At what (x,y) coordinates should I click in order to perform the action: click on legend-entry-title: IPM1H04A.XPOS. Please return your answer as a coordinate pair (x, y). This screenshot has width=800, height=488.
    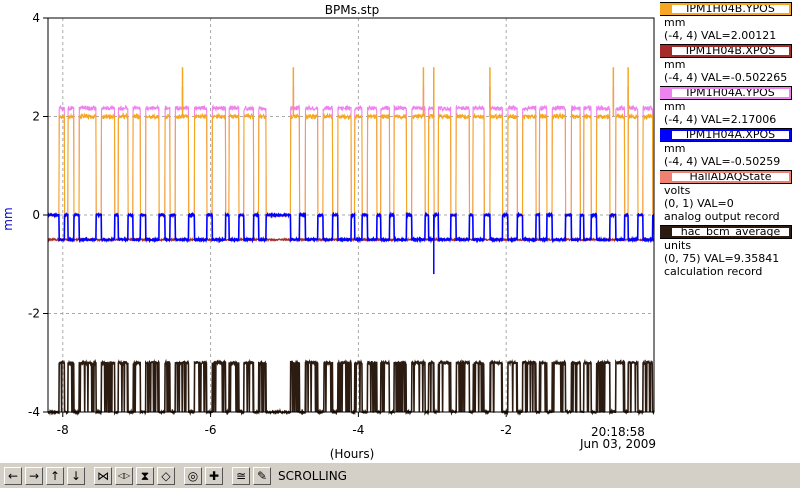
    Looking at the image, I should click on (726, 135).